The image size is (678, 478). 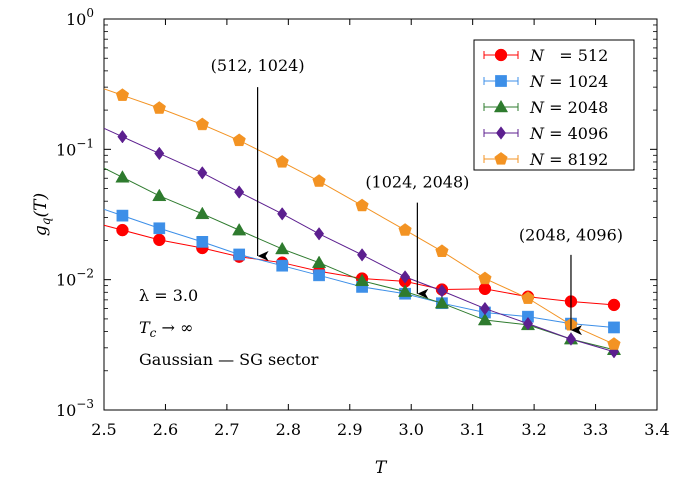 What do you see at coordinates (533, 429) in the screenshot?
I see `x-tick-label: 3.2` at bounding box center [533, 429].